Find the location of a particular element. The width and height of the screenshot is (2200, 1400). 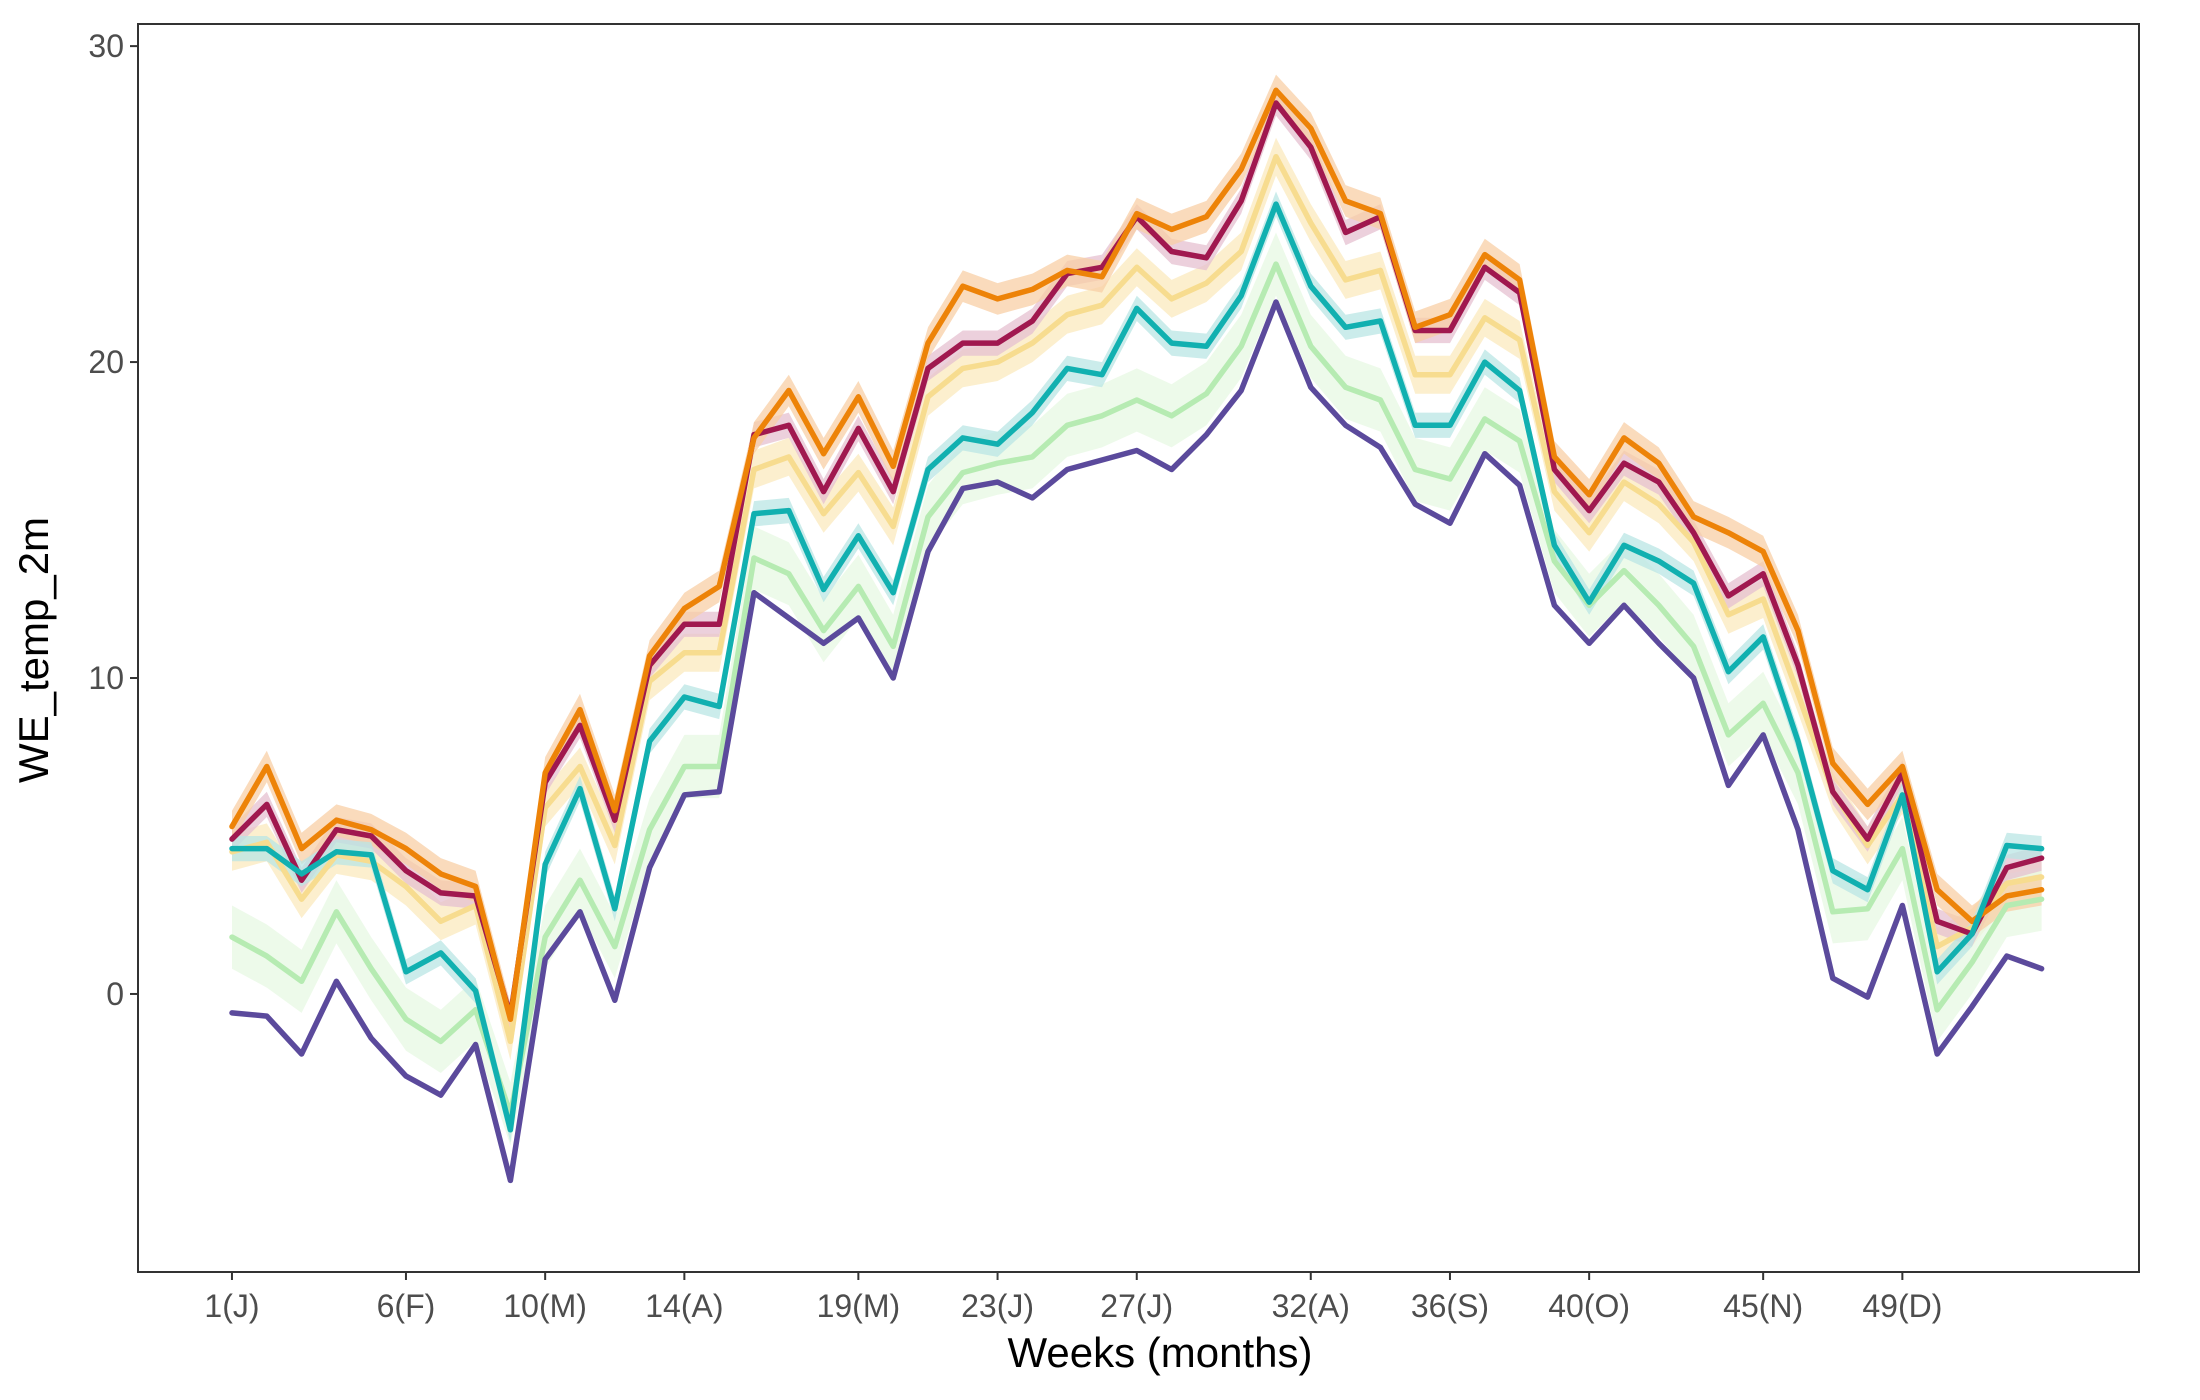

y-axis: 0 10 20 30 is located at coordinates (113, 520).